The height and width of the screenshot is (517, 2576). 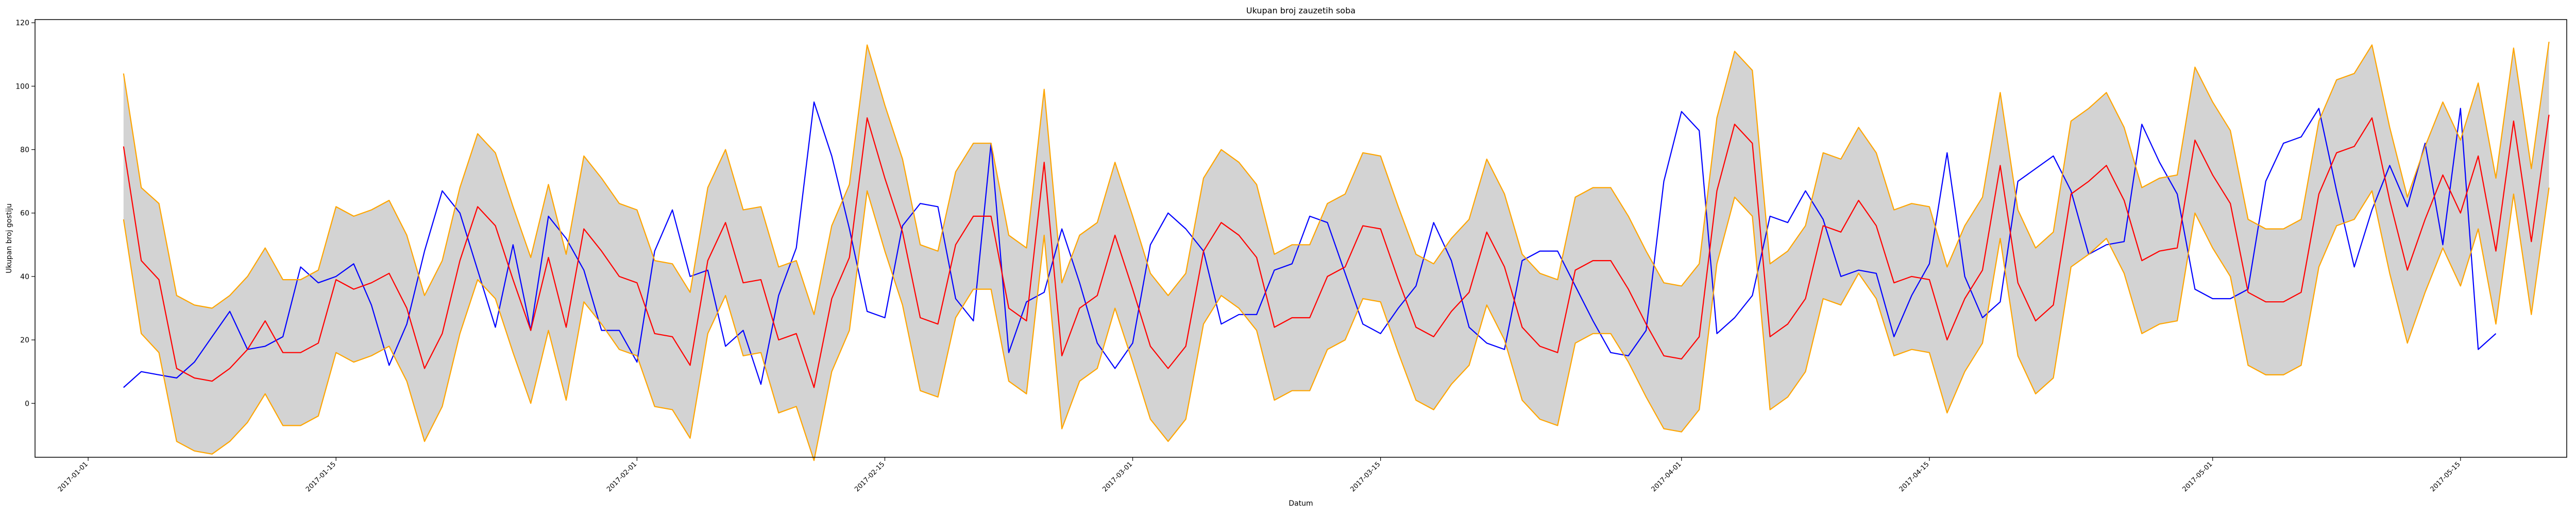 I want to click on x-axis-label: Datum, so click(x=1301, y=503).